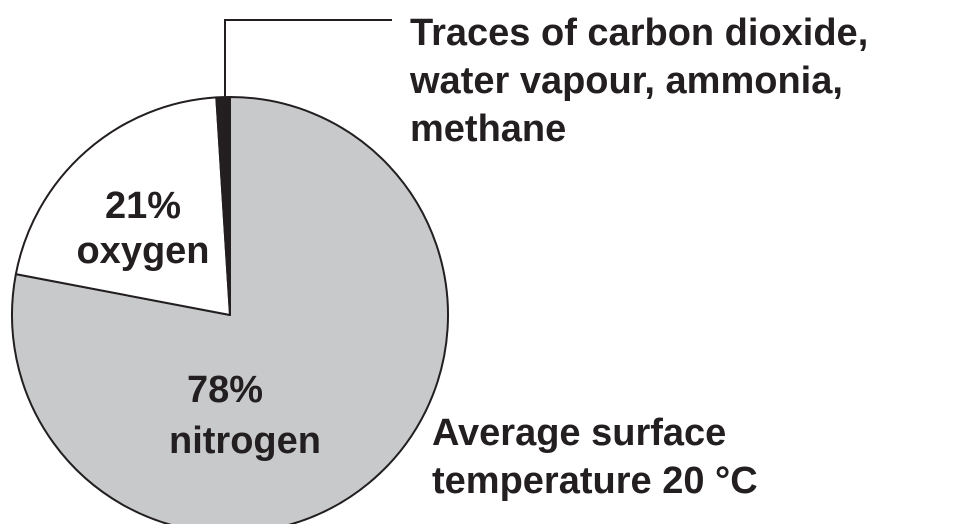 The height and width of the screenshot is (524, 972). What do you see at coordinates (142, 251) in the screenshot?
I see `category-label: oxygen` at bounding box center [142, 251].